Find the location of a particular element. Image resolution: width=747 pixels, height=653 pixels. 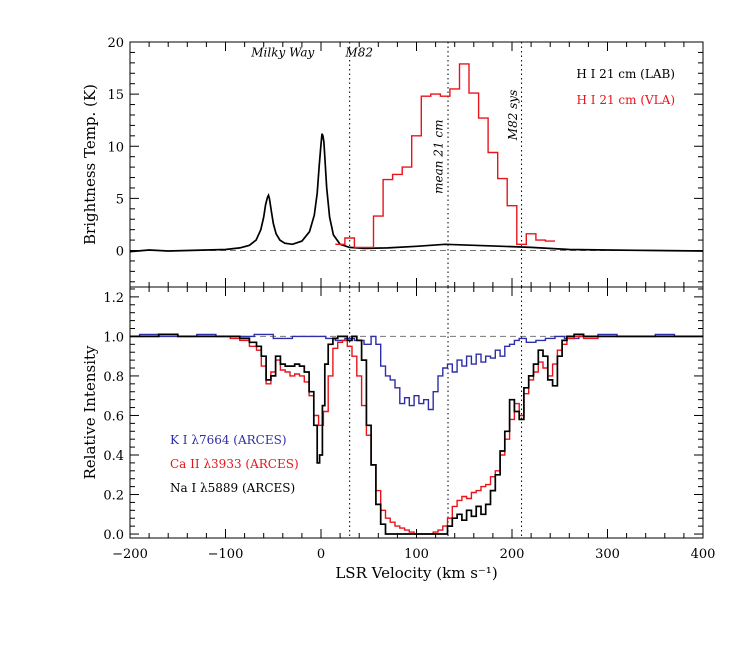

y-tick-label: 0.2 is located at coordinates (113, 496).